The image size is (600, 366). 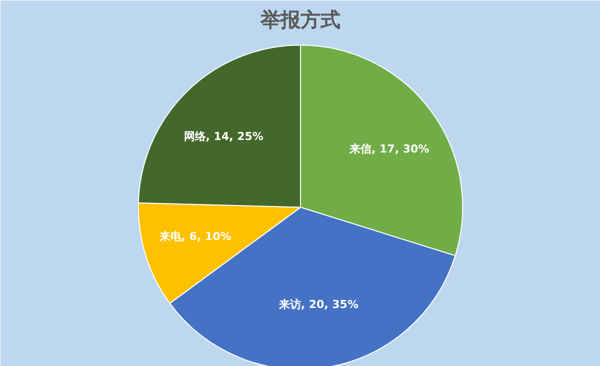 I want to click on slice-label: 网络, 14, 25%, so click(x=224, y=137).